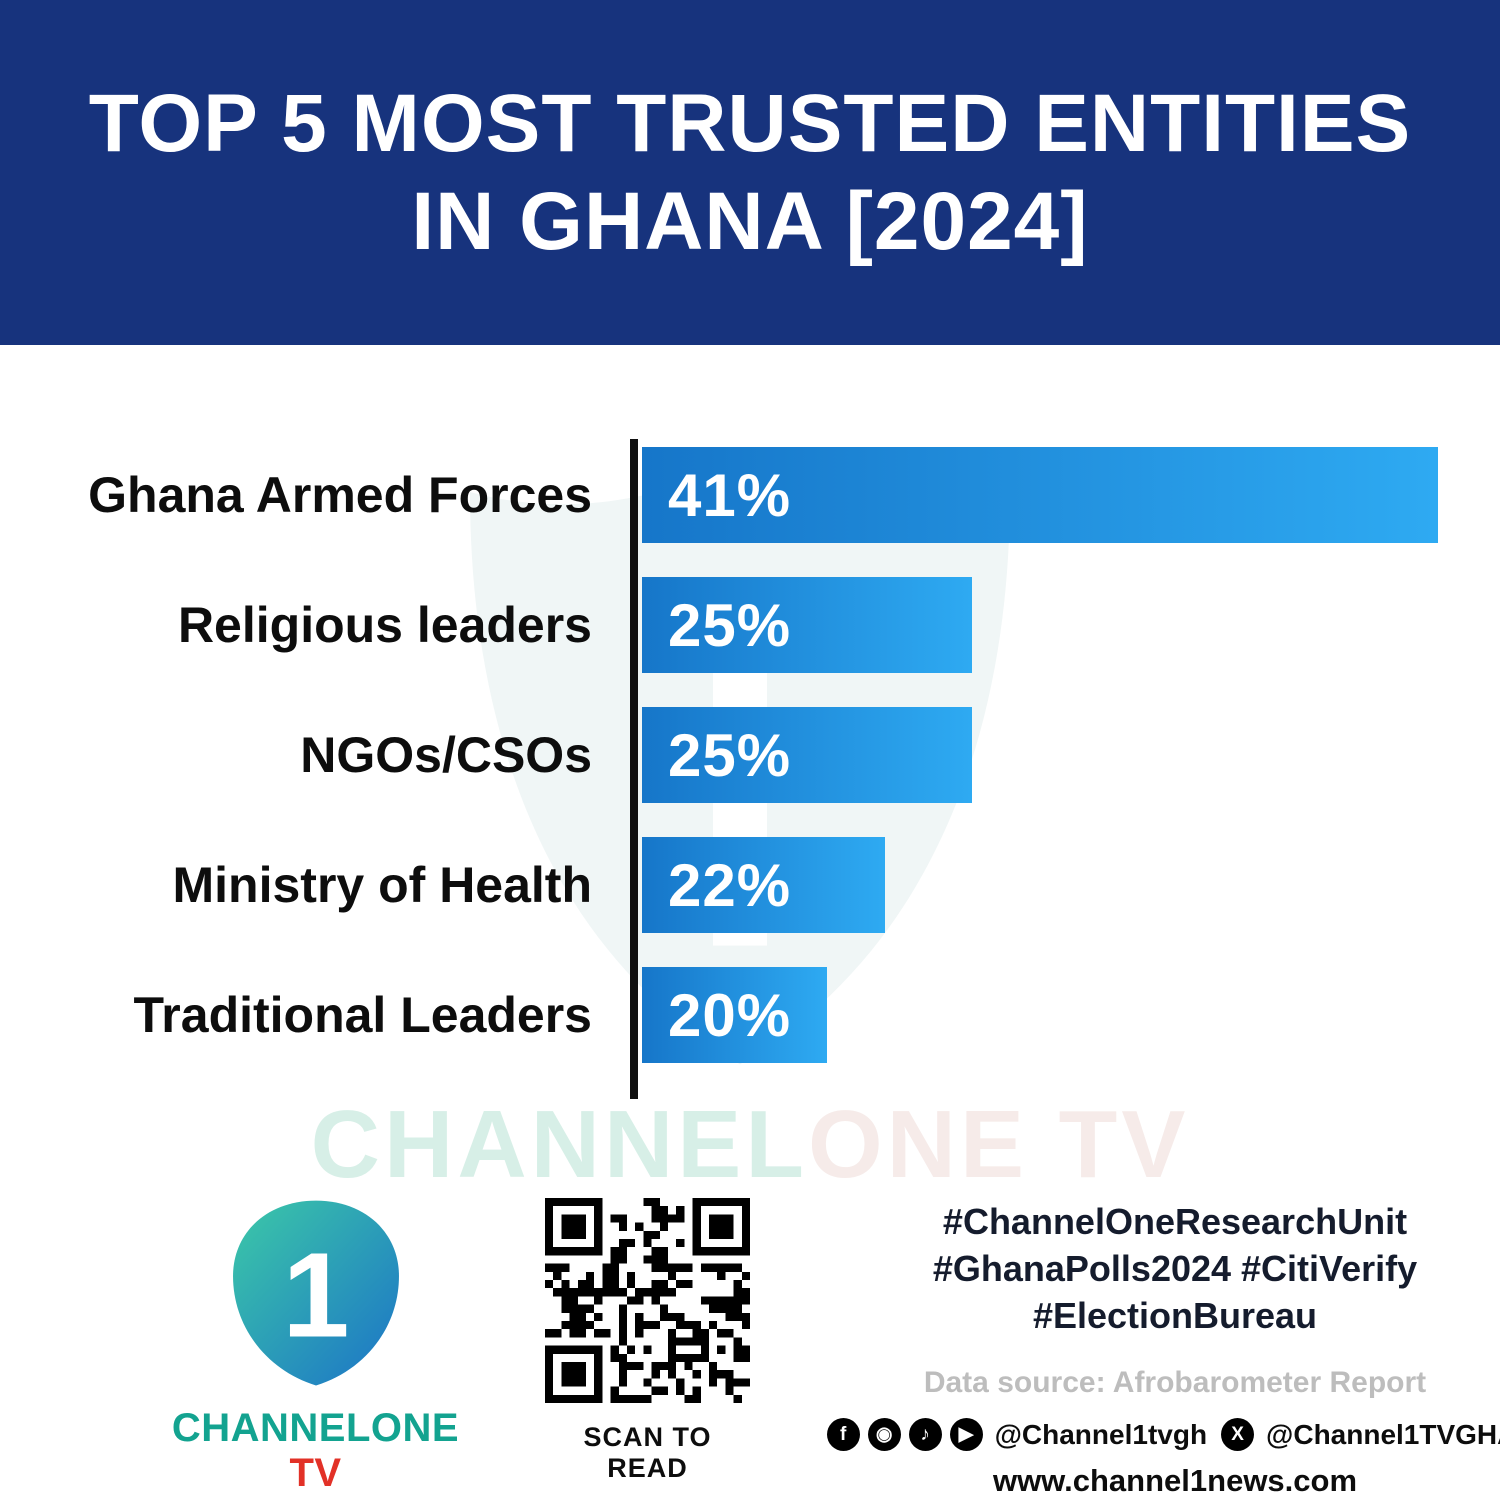 Image resolution: width=1500 pixels, height=1500 pixels. I want to click on social-row: f ◉ ♪ ▶ @Channel1tvgh X @Channel1TVGHA, so click(1163, 1434).